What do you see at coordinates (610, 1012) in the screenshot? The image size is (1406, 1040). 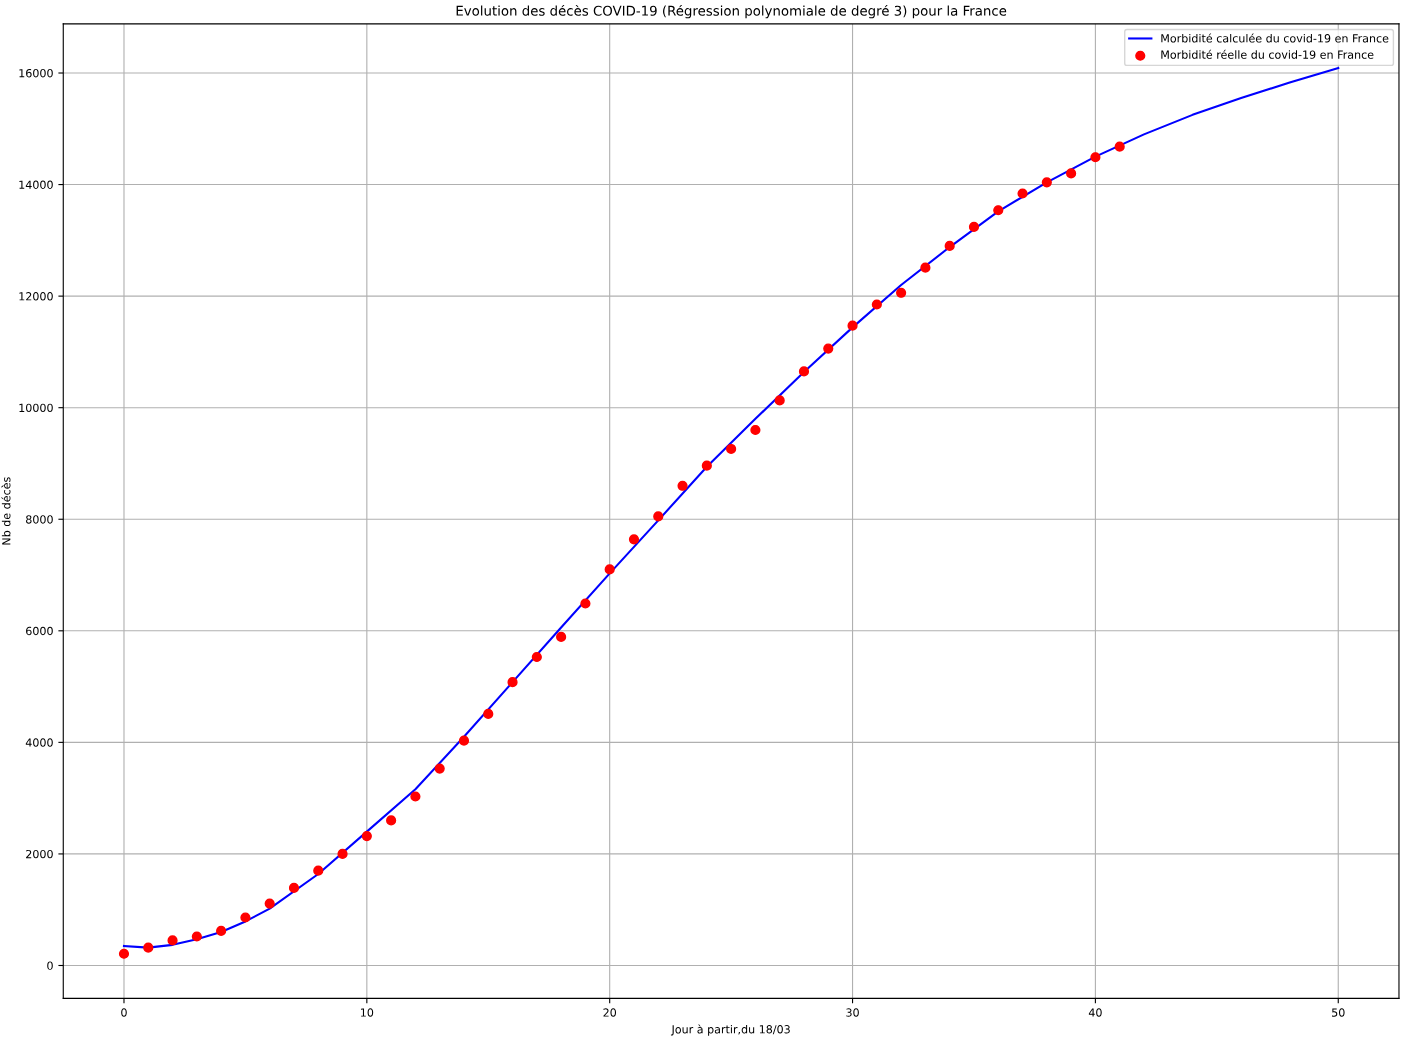 I see `x-tick-label: 20` at bounding box center [610, 1012].